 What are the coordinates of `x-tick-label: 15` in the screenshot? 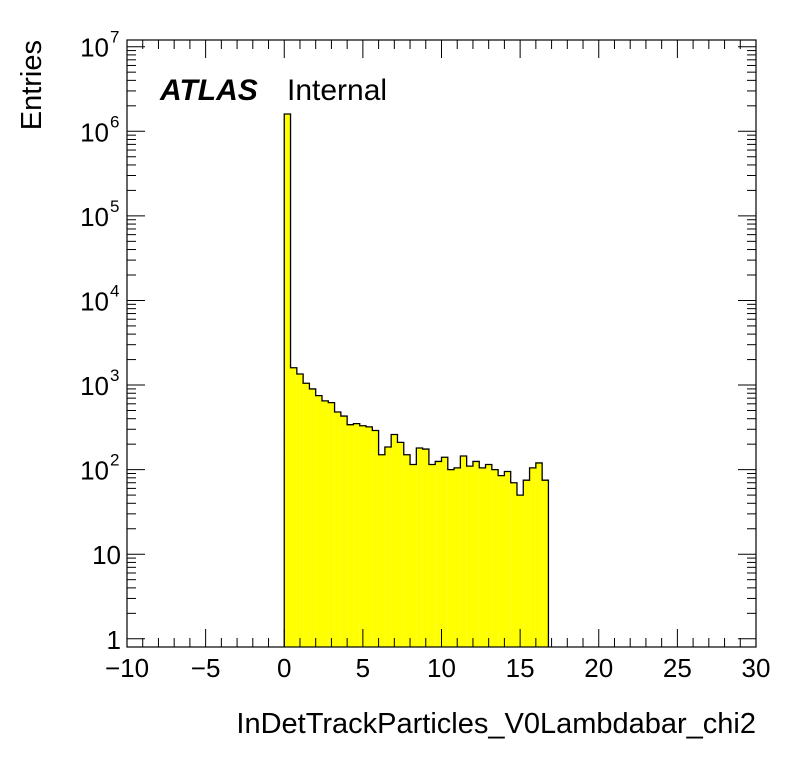 It's located at (520, 668).